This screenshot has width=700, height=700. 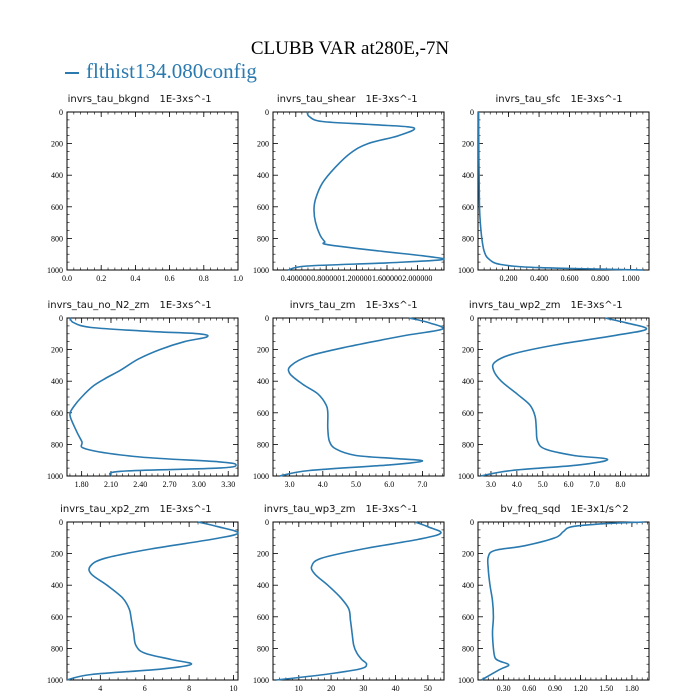 What do you see at coordinates (396, 688) in the screenshot?
I see `x-tick-label: 40` at bounding box center [396, 688].